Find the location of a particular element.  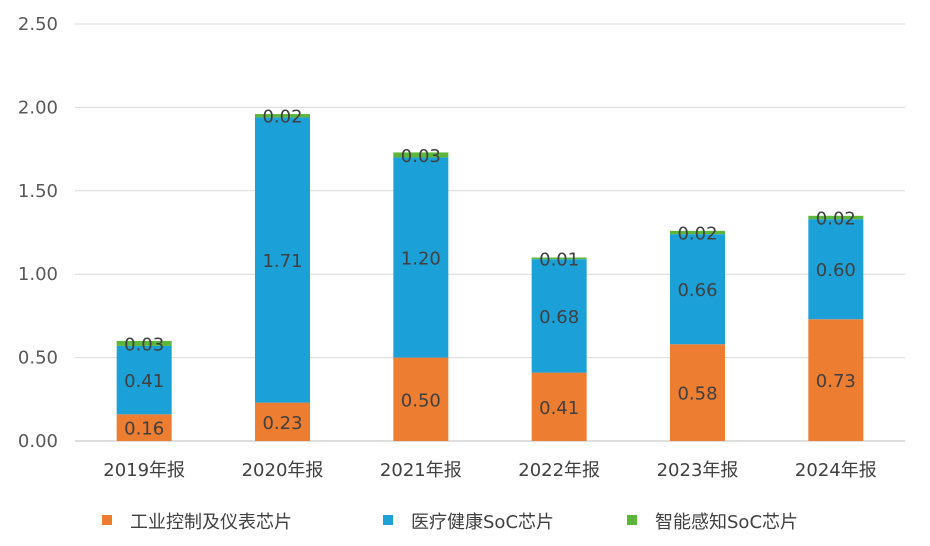

y-tick-label: 1.00 is located at coordinates (38, 274).